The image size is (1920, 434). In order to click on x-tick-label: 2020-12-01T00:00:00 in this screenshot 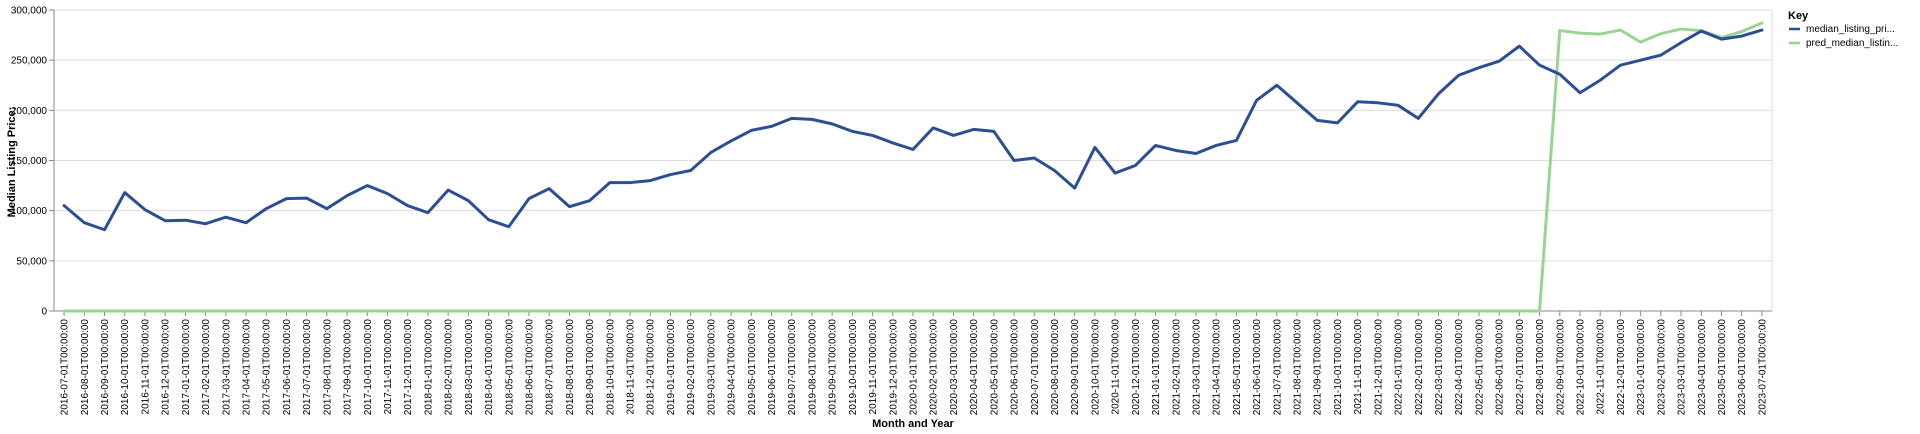, I will do `click(1136, 367)`.